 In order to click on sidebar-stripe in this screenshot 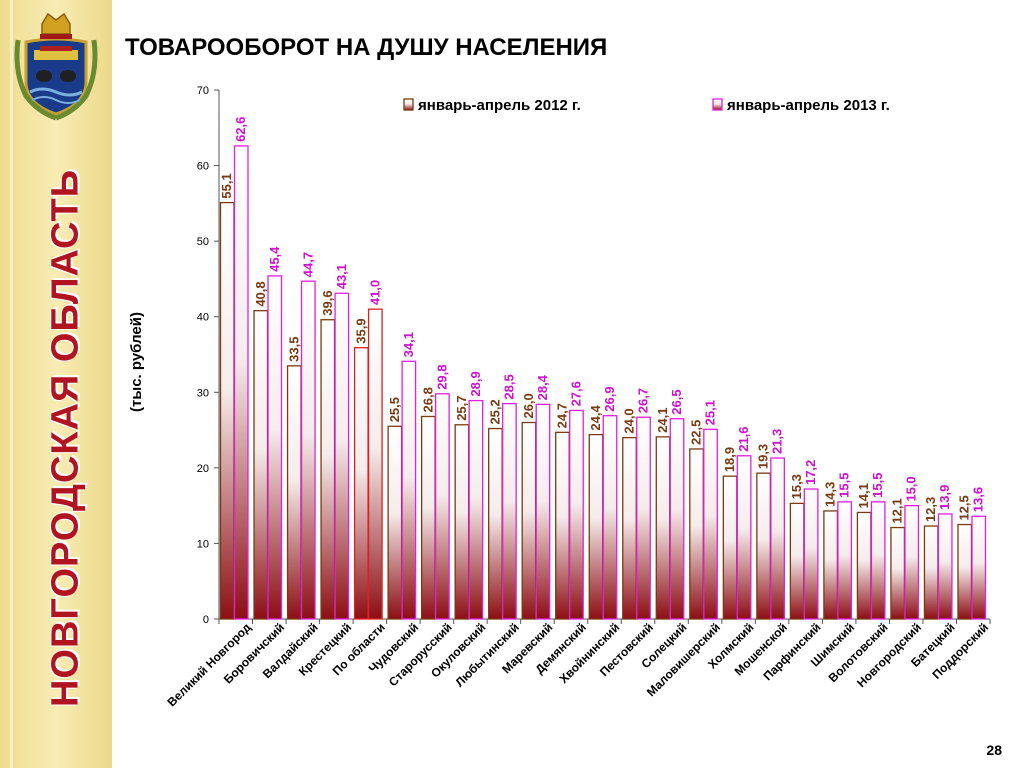, I will do `click(11, 384)`.